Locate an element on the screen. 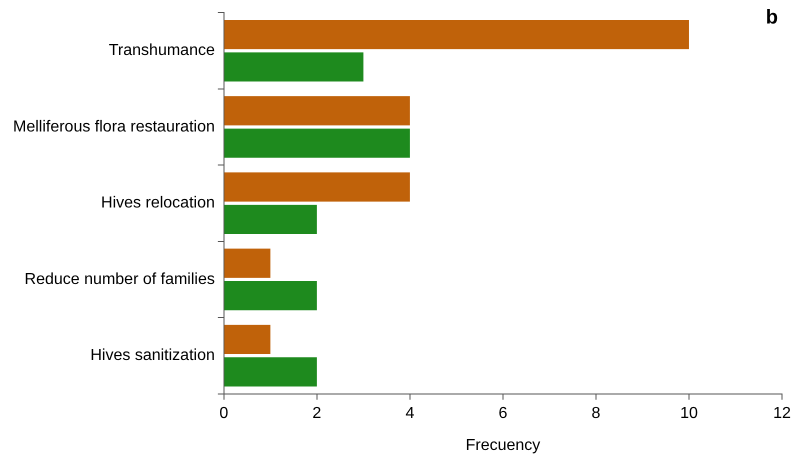 The height and width of the screenshot is (465, 800). y-tick-label: Hives relocation is located at coordinates (158, 203).